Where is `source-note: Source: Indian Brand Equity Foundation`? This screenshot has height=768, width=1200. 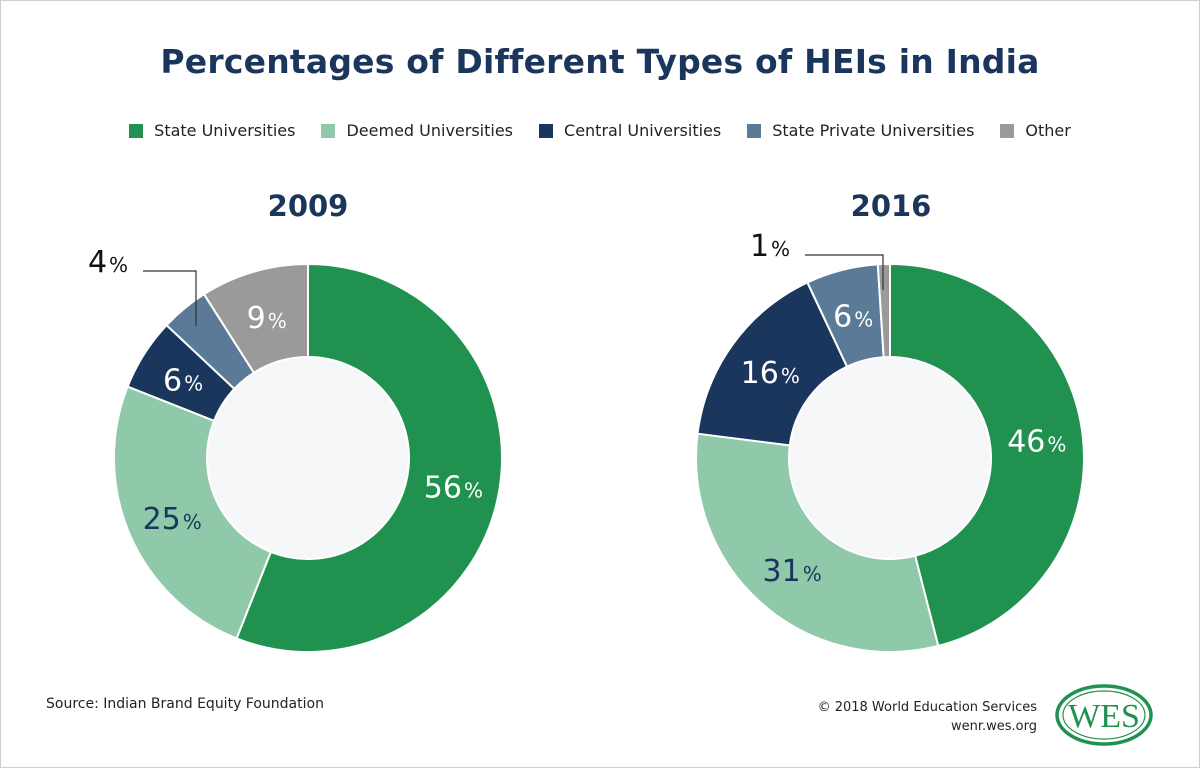 source-note: Source: Indian Brand Equity Foundation is located at coordinates (185, 704).